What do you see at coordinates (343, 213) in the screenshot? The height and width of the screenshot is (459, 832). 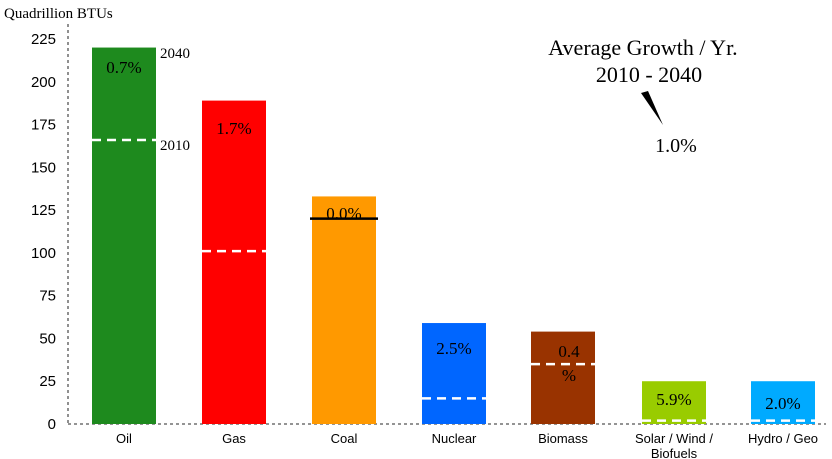 I see `growth-label: 0.0%` at bounding box center [343, 213].